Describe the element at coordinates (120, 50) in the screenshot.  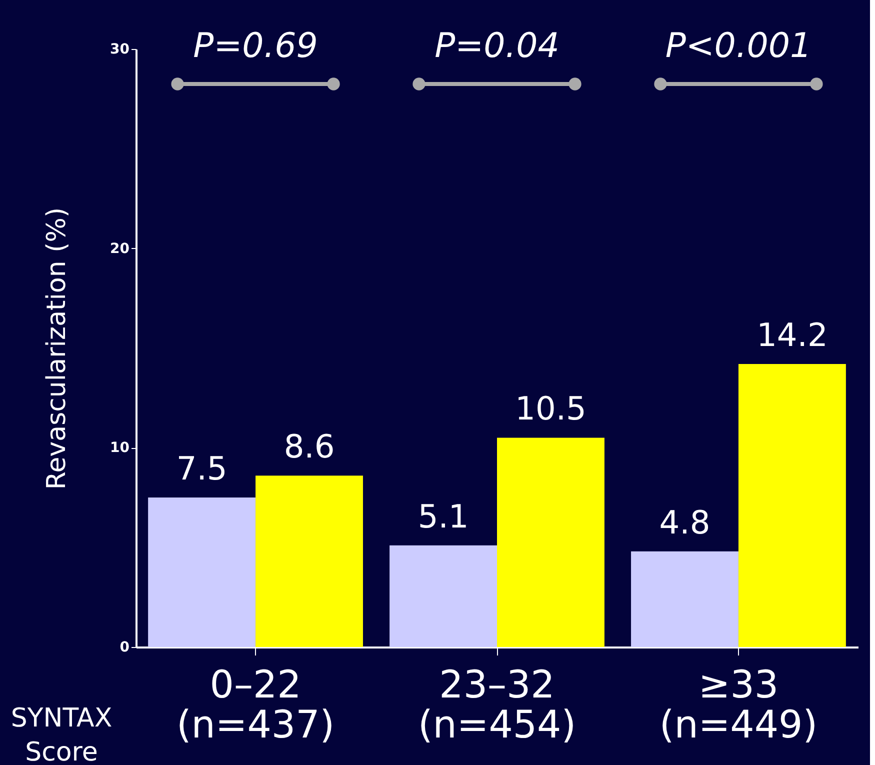
I see `y-tick-label: 30` at that location.